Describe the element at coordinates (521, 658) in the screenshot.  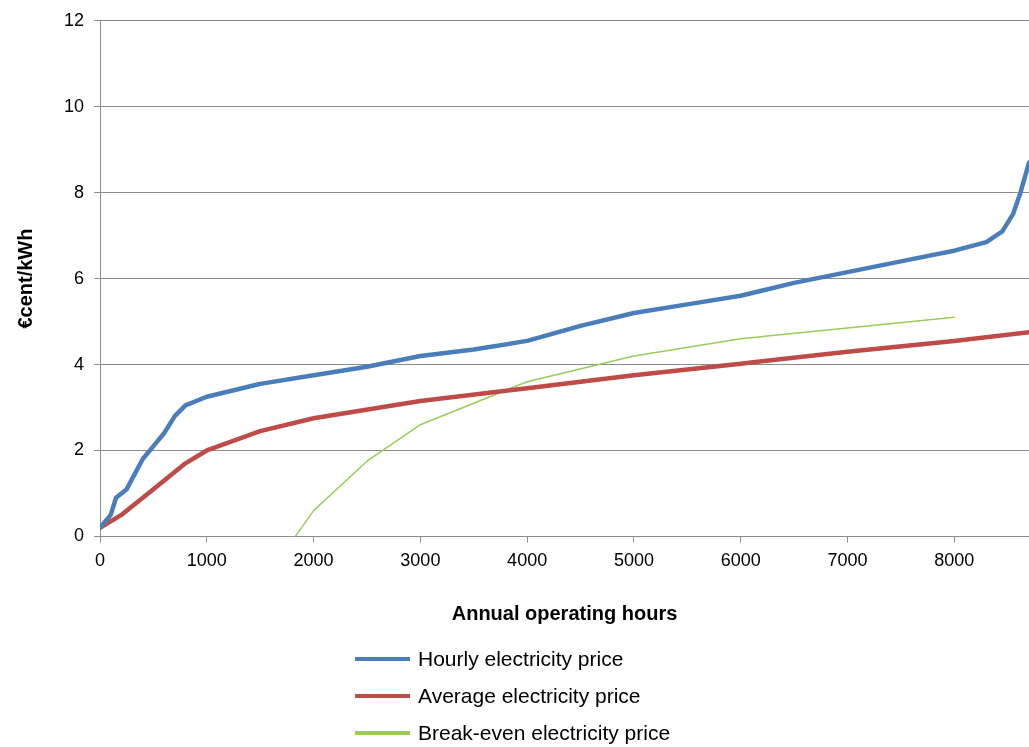
I see `legend-label: Hourly electricity price` at that location.